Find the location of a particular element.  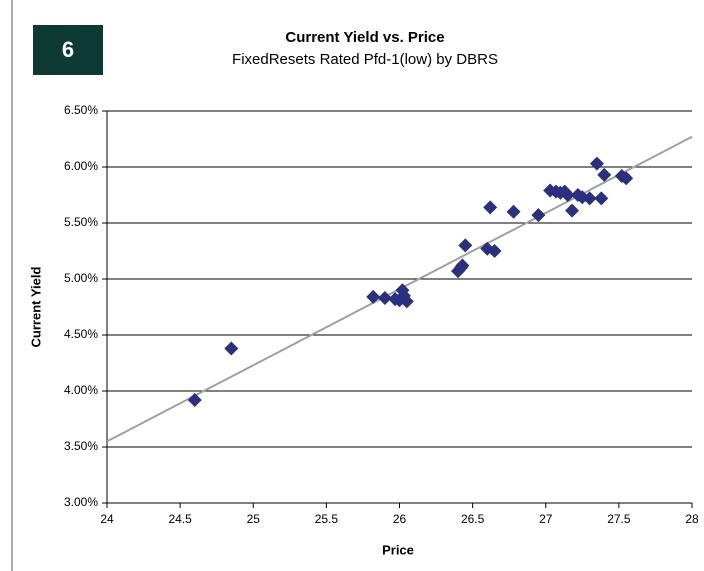

y-tick-label: 6.50% is located at coordinates (81, 110).